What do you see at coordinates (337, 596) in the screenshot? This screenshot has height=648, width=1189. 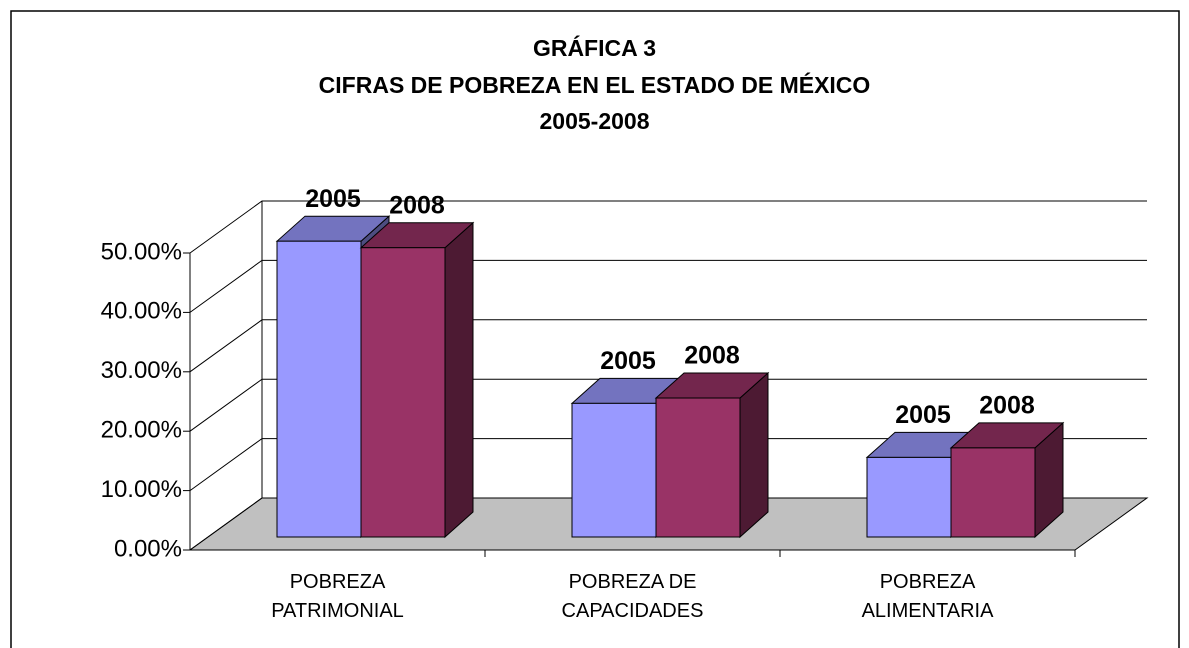 I see `x-tick-label: POBREZA PATRIMONIAL` at bounding box center [337, 596].